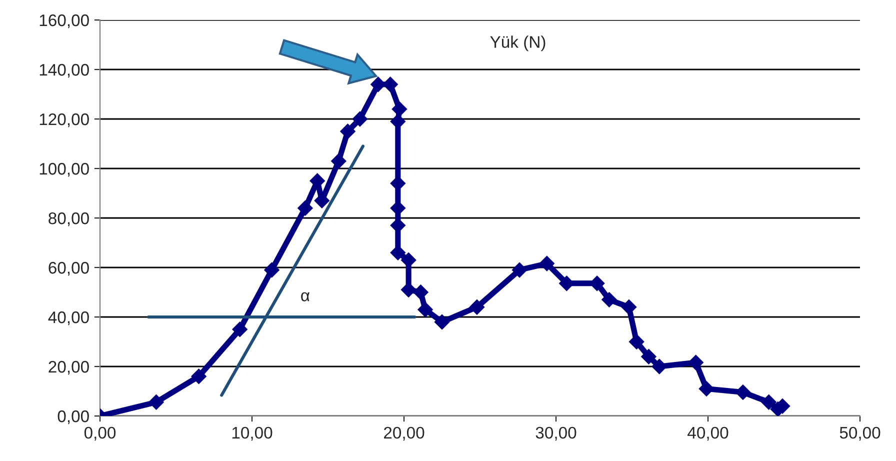 The image size is (896, 461). Describe the element at coordinates (305, 297) in the screenshot. I see `annotation: α` at that location.